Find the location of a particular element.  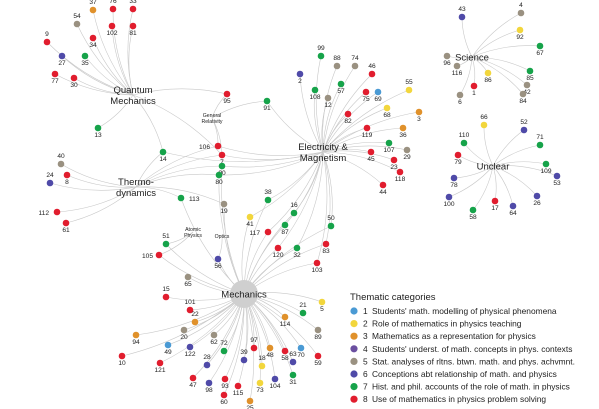

node-45: 45 is located at coordinates (371, 155).